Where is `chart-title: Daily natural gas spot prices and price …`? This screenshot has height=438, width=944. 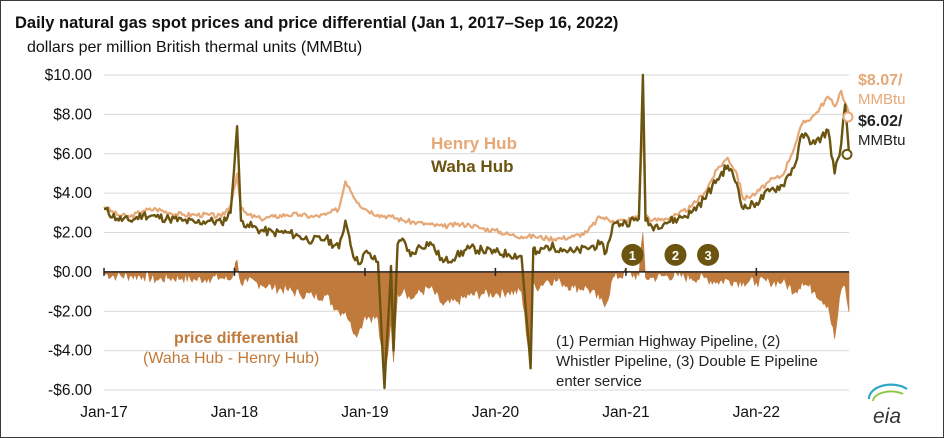 chart-title: Daily natural gas spot prices and price … is located at coordinates (316, 23).